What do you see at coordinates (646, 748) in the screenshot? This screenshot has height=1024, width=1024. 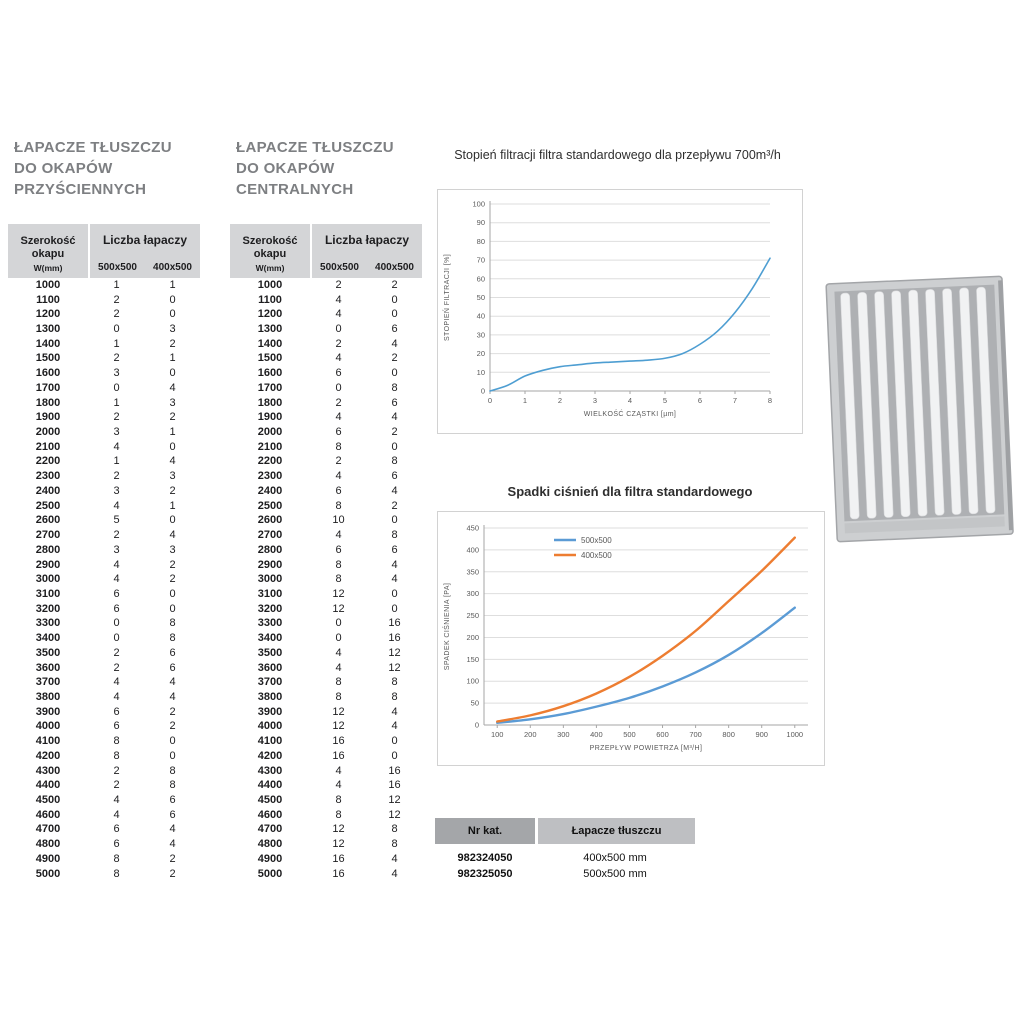 I see `svg-text: PRZEPŁYW POWIETRZA [M³/H]` at bounding box center [646, 748].